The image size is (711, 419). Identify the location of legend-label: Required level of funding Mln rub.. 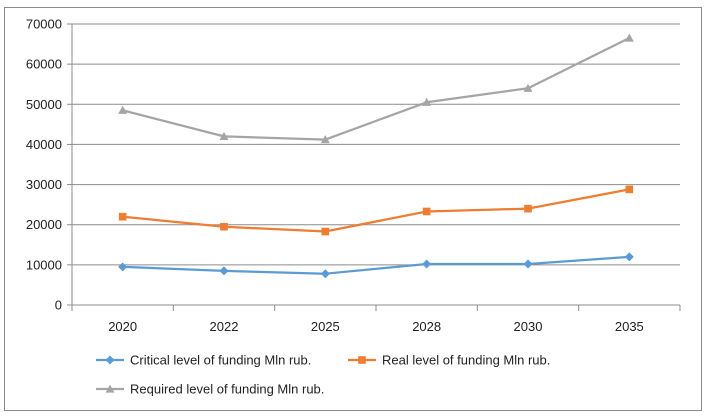
(227, 389).